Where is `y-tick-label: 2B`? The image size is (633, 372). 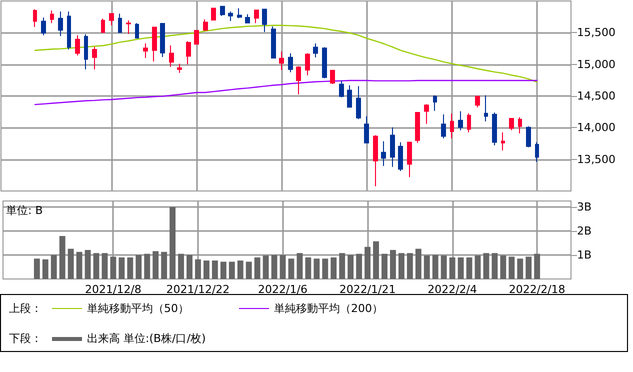 y-tick-label: 2B is located at coordinates (584, 231).